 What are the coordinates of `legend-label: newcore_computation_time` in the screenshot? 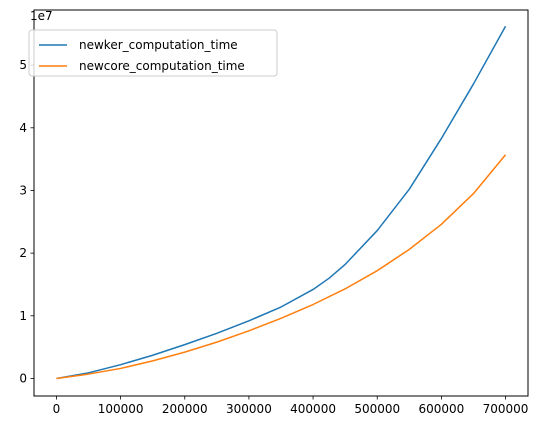 It's located at (162, 66).